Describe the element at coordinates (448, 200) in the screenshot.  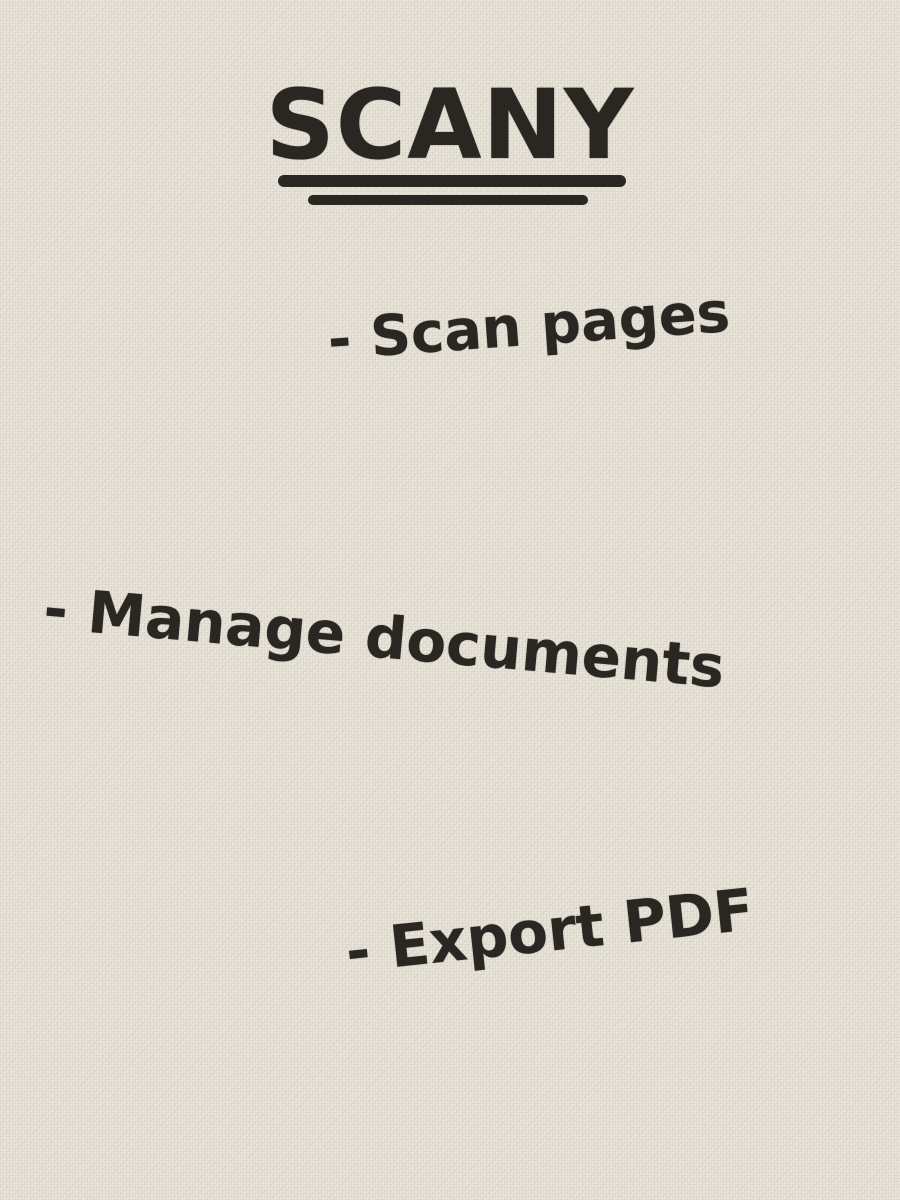
I see `title-underline-bottom` at that location.